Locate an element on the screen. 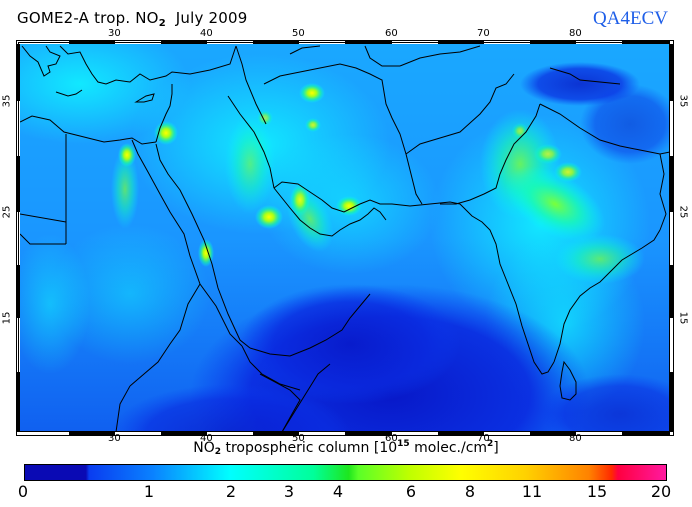 The width and height of the screenshot is (692, 507). colorbar-tick-label: 11 is located at coordinates (532, 491).